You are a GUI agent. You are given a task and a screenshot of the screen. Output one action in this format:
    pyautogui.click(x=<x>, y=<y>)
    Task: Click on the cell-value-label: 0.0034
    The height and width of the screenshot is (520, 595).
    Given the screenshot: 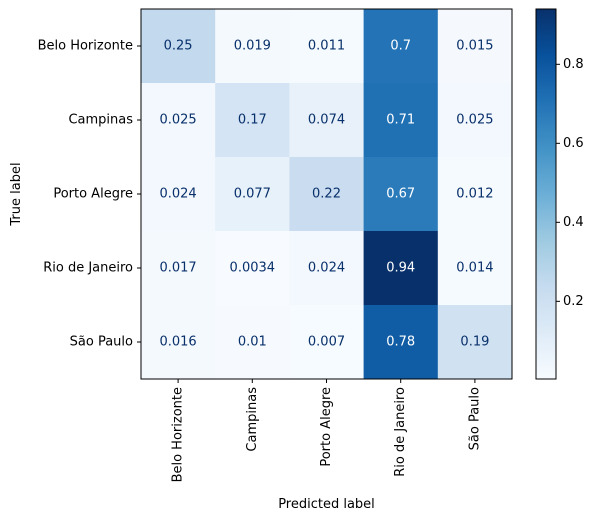 What is the action you would take?
    pyautogui.click(x=253, y=268)
    